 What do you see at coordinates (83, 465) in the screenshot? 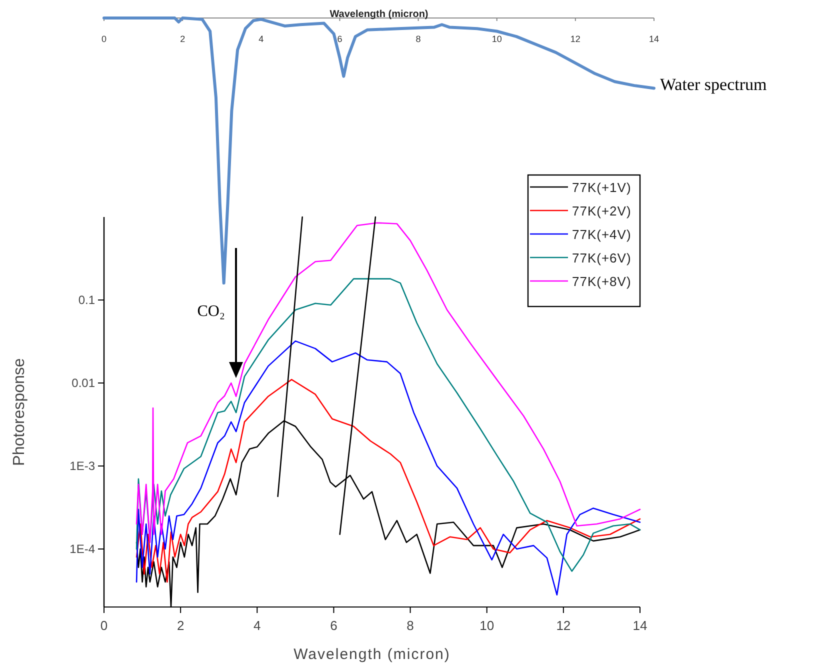
I see `y-tick-label: 1E-3` at bounding box center [83, 465].